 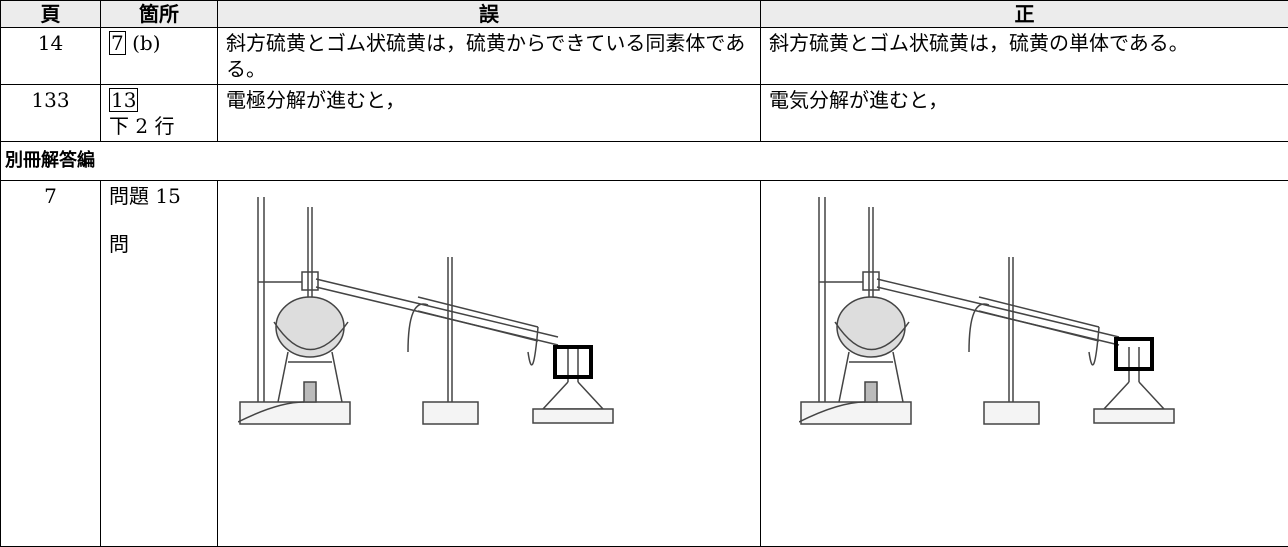 I want to click on location-cell: 問題 15 問, so click(x=159, y=364).